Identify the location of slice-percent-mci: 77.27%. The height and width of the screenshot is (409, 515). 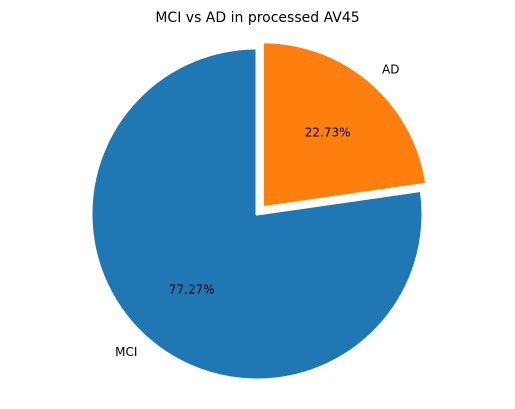
(192, 289).